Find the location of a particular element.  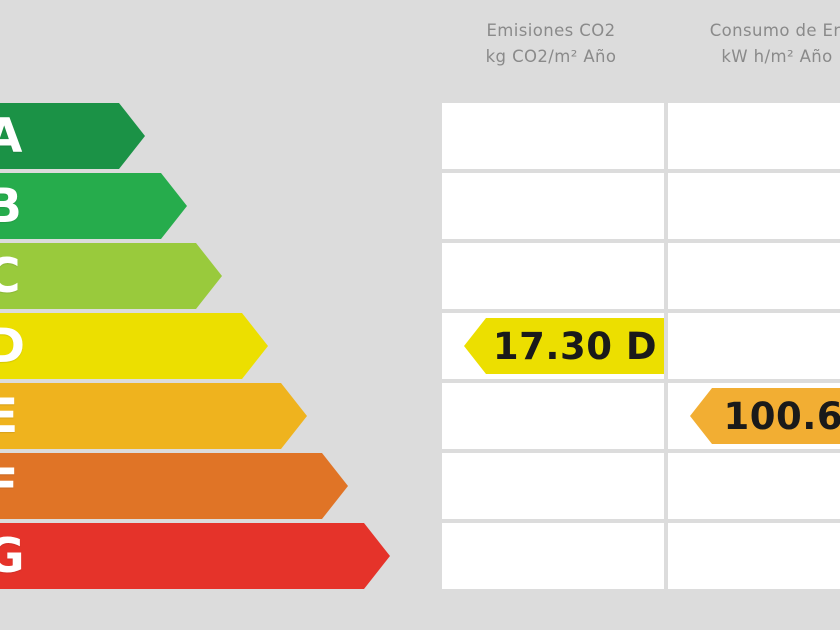

rating-band-d: D is located at coordinates (134, 346).